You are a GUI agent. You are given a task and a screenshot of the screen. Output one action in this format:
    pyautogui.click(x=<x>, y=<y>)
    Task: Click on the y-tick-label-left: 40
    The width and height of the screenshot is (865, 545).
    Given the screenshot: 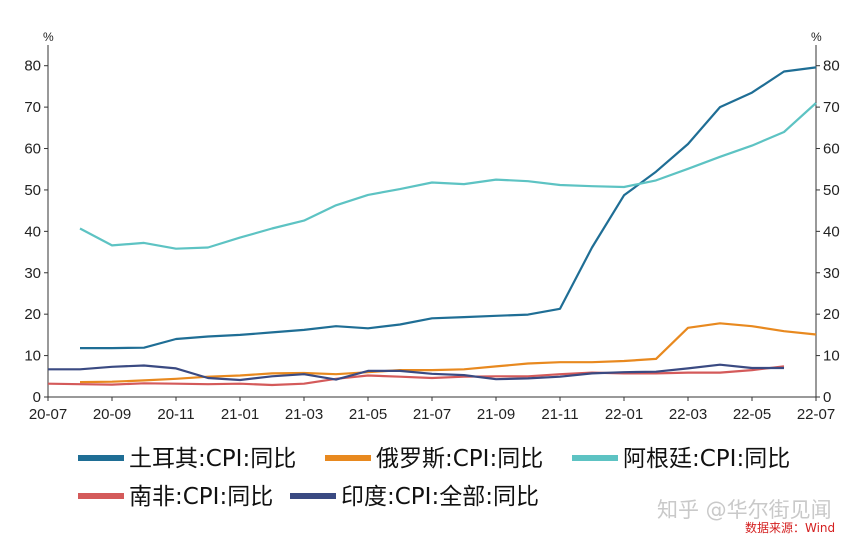 What is the action you would take?
    pyautogui.click(x=32, y=231)
    